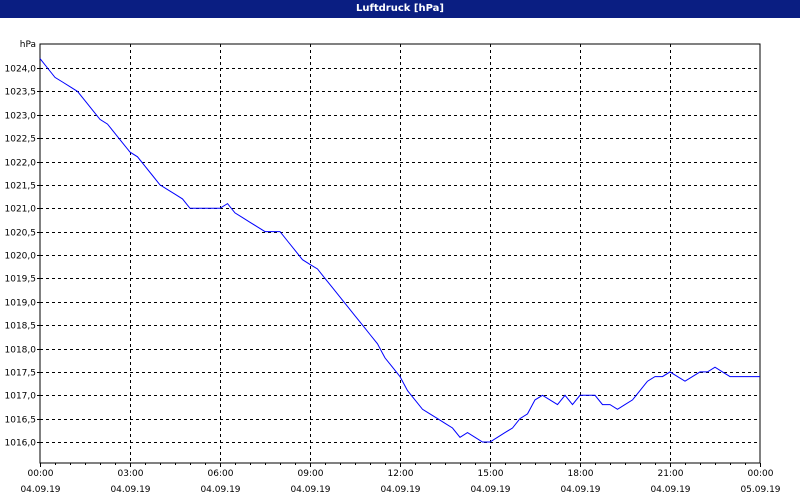 The image size is (800, 500). I want to click on x-tick-time-label: 15:00, so click(491, 474).